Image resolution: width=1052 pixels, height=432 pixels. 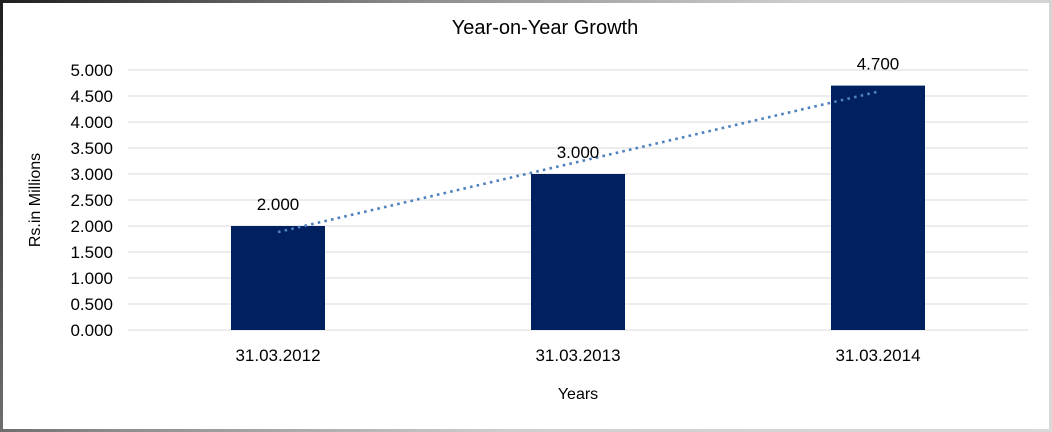 What do you see at coordinates (91, 148) in the screenshot?
I see `y-tick-label: 3.500` at bounding box center [91, 148].